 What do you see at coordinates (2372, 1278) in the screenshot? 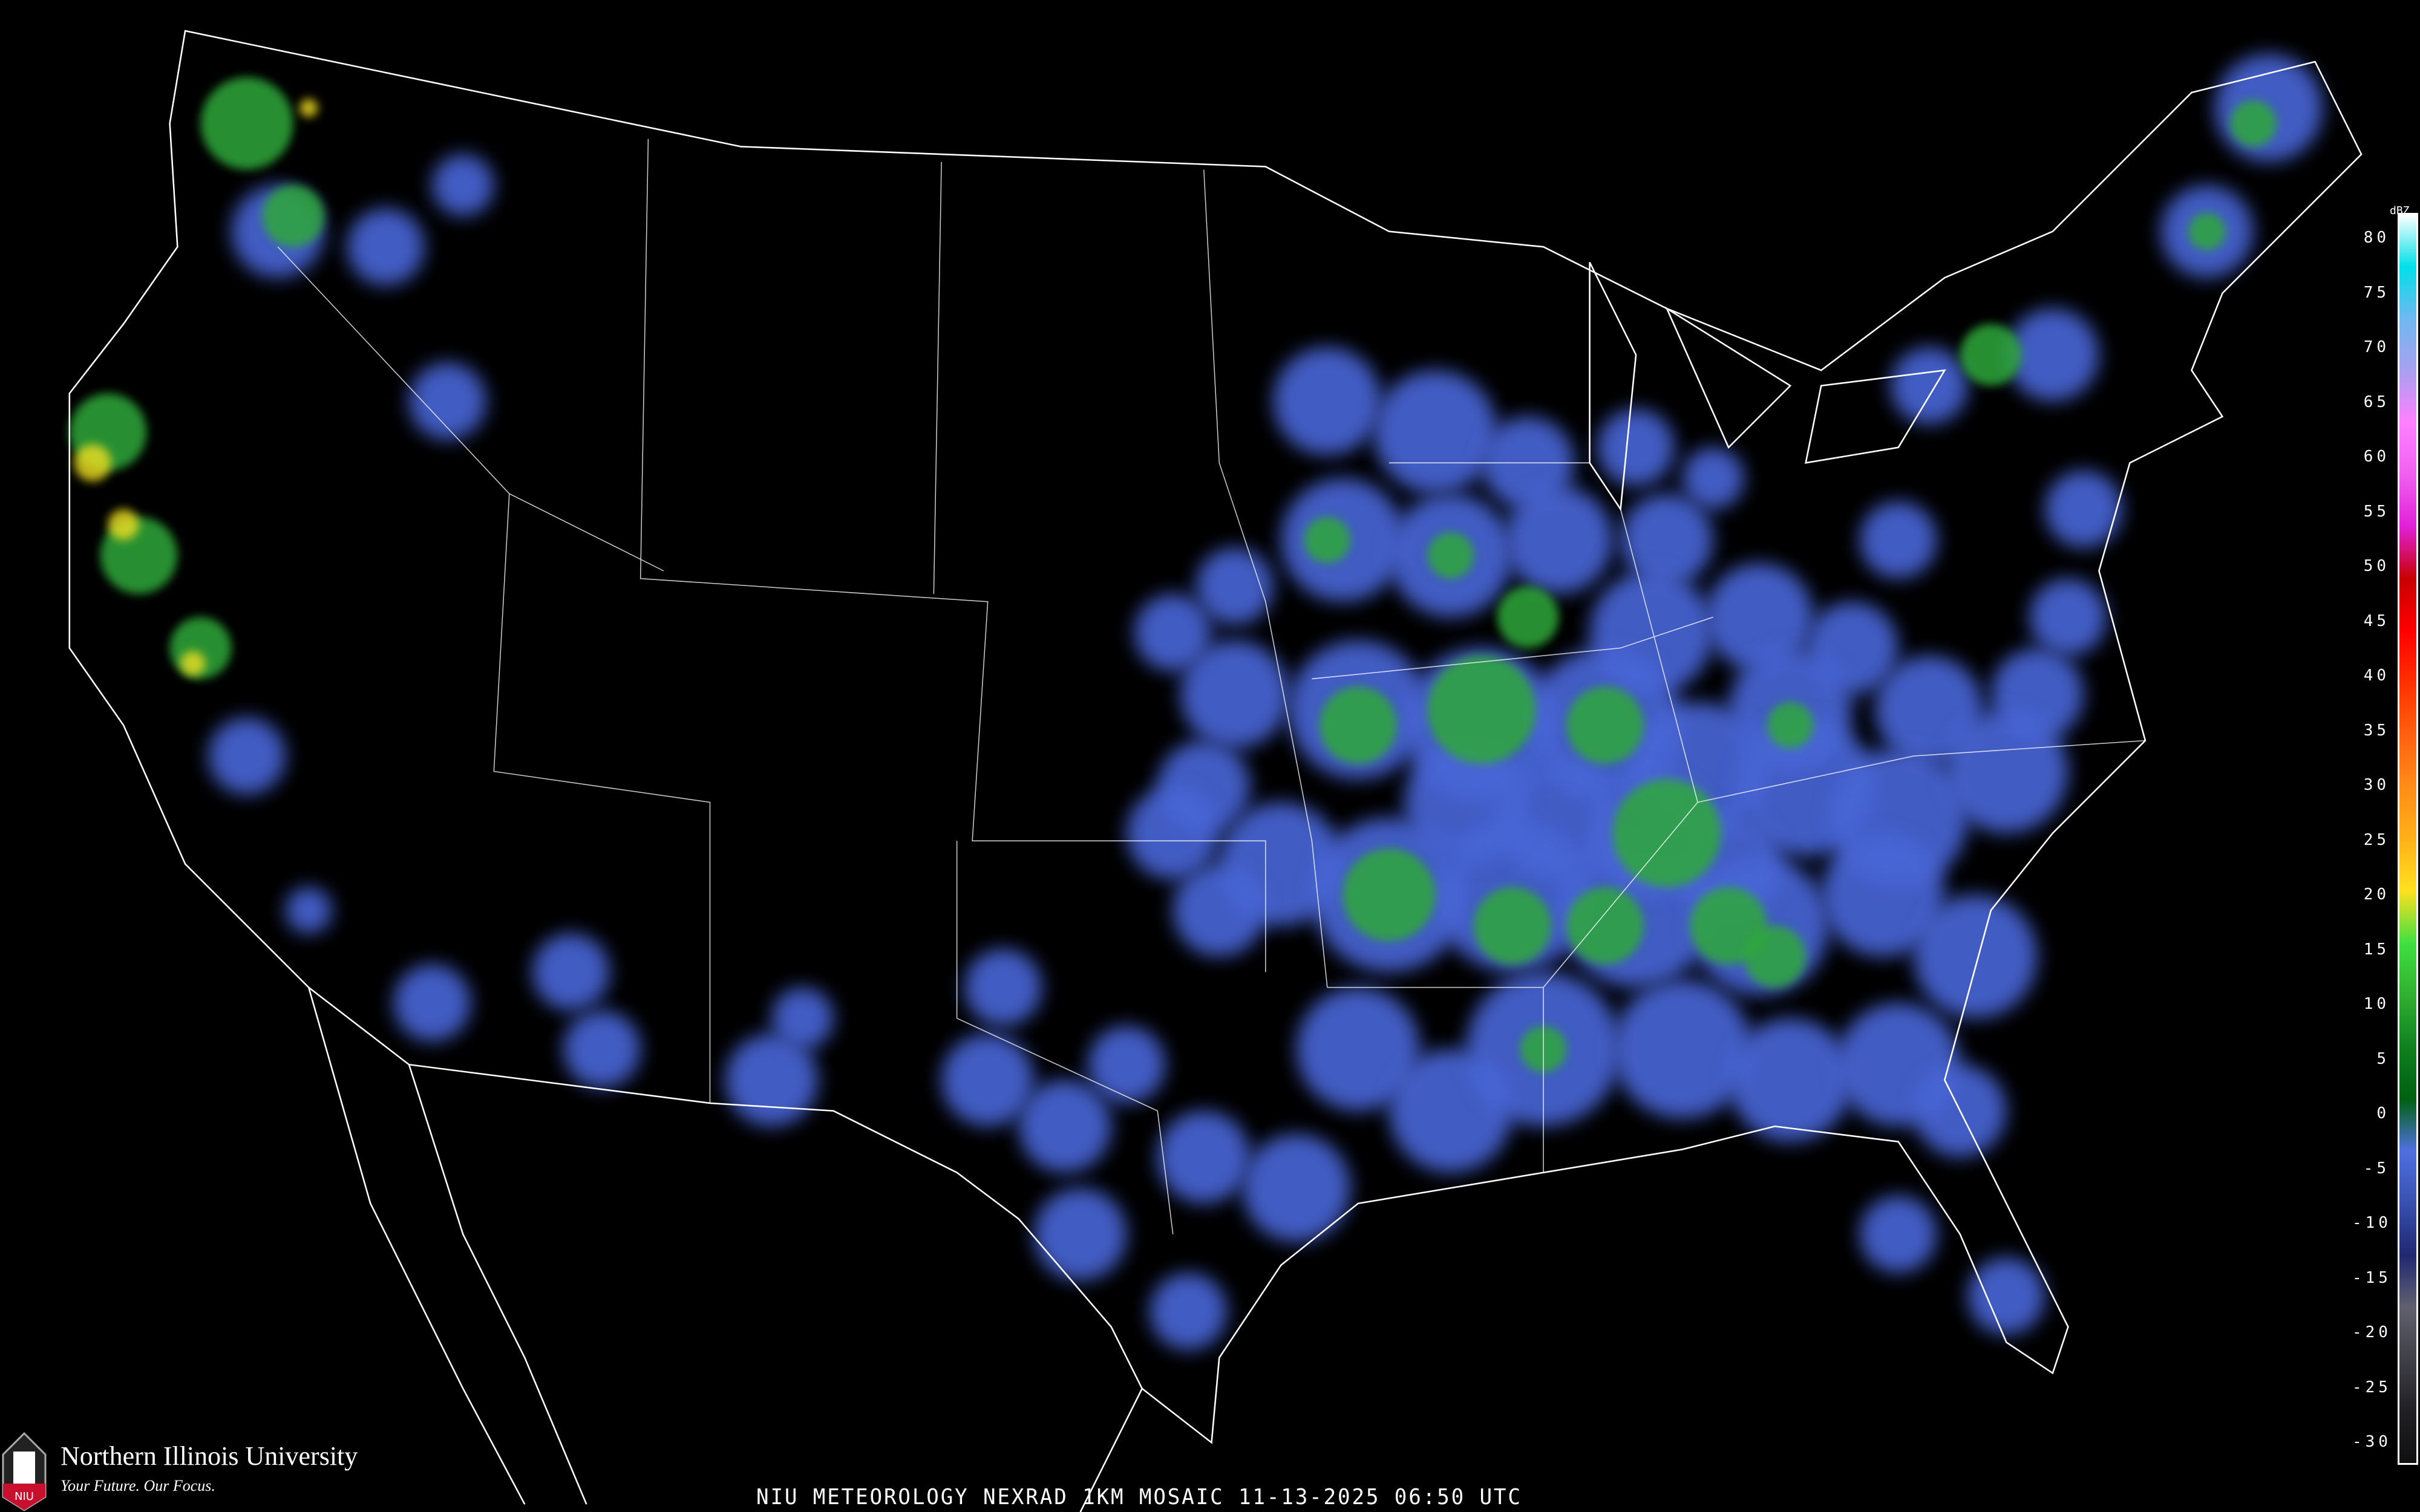
I see `legend-tick: -15` at bounding box center [2372, 1278].